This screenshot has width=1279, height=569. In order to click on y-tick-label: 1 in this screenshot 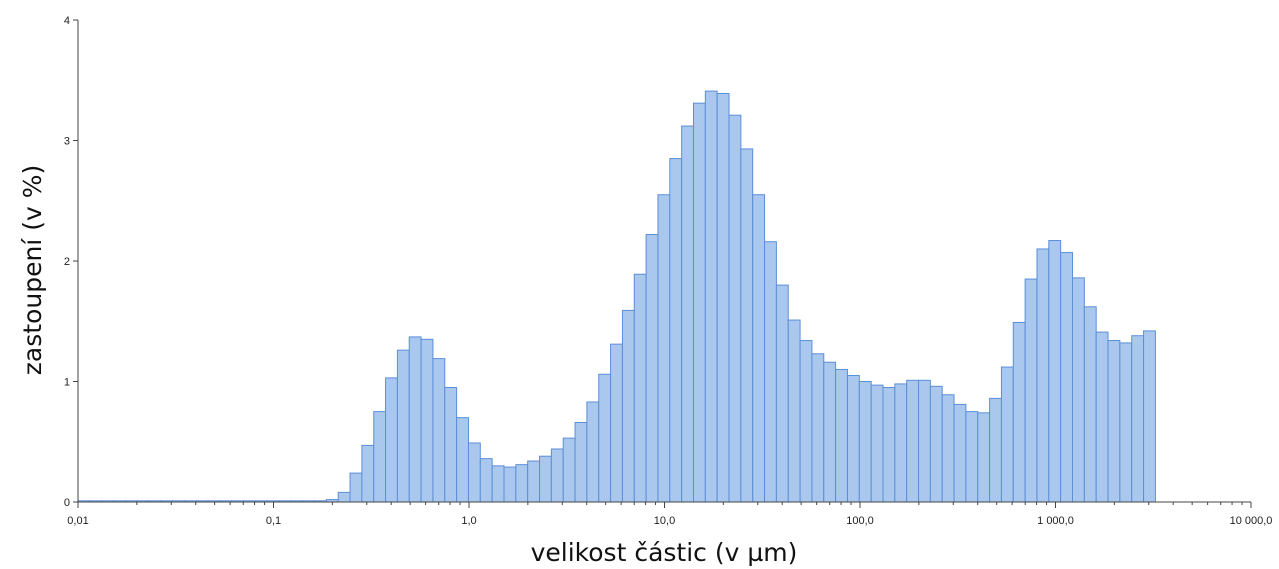, I will do `click(67, 383)`.